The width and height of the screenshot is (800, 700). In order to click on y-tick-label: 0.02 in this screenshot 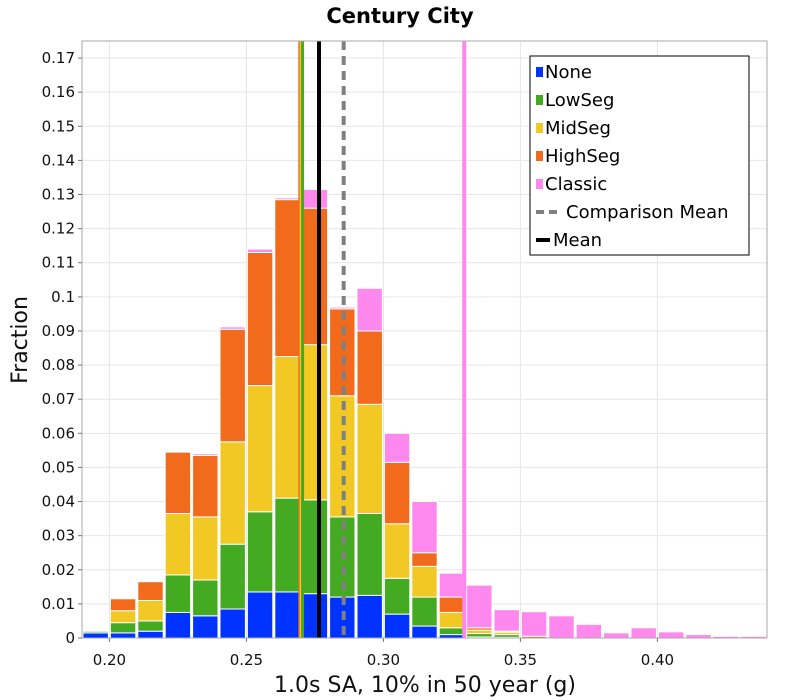, I will do `click(58, 570)`.